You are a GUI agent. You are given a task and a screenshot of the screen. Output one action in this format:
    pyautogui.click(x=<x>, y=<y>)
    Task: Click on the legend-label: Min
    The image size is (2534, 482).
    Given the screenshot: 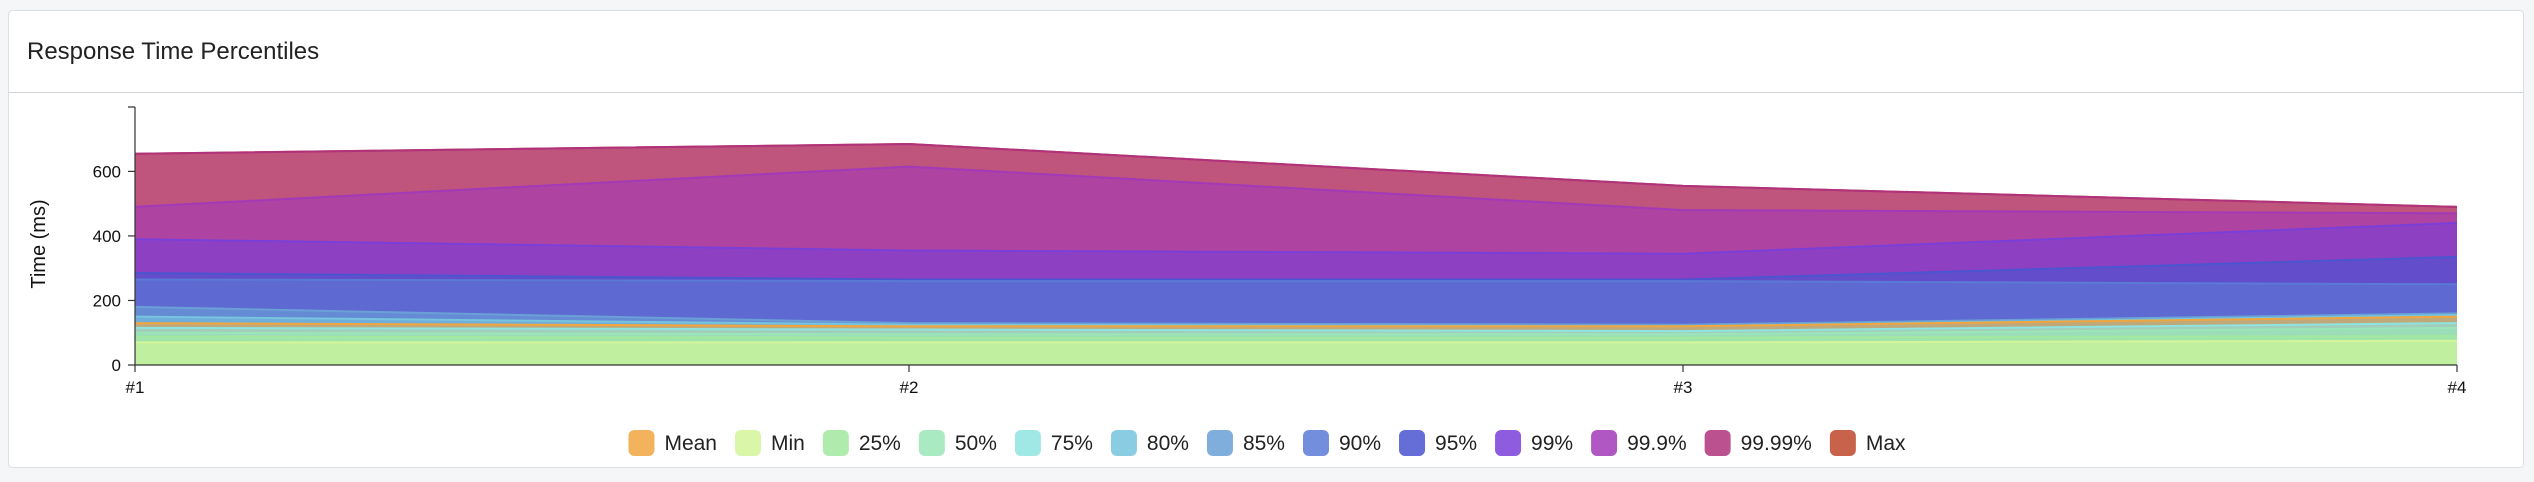 What is the action you would take?
    pyautogui.click(x=788, y=443)
    